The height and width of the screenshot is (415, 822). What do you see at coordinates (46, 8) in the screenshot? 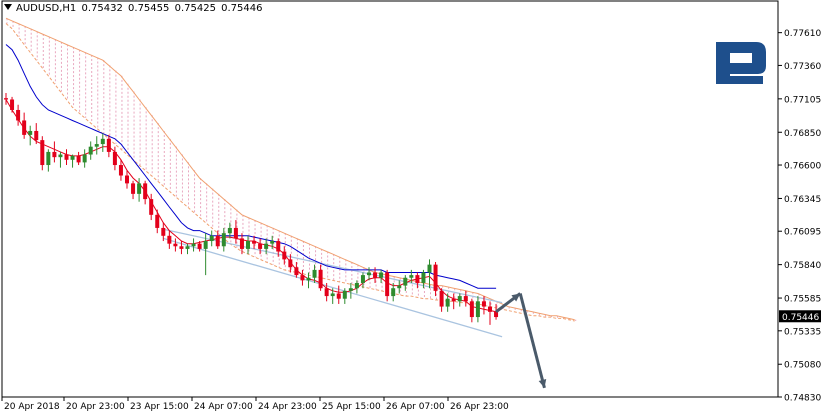
I see `symbol-label: AUDUSD,H1` at bounding box center [46, 8].